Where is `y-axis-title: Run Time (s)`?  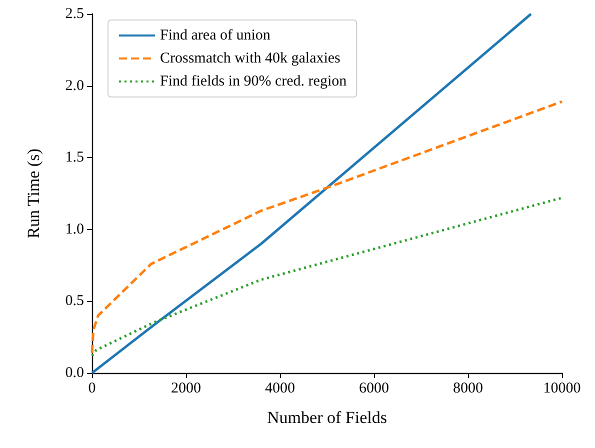
y-axis-title: Run Time (s) is located at coordinates (33, 193).